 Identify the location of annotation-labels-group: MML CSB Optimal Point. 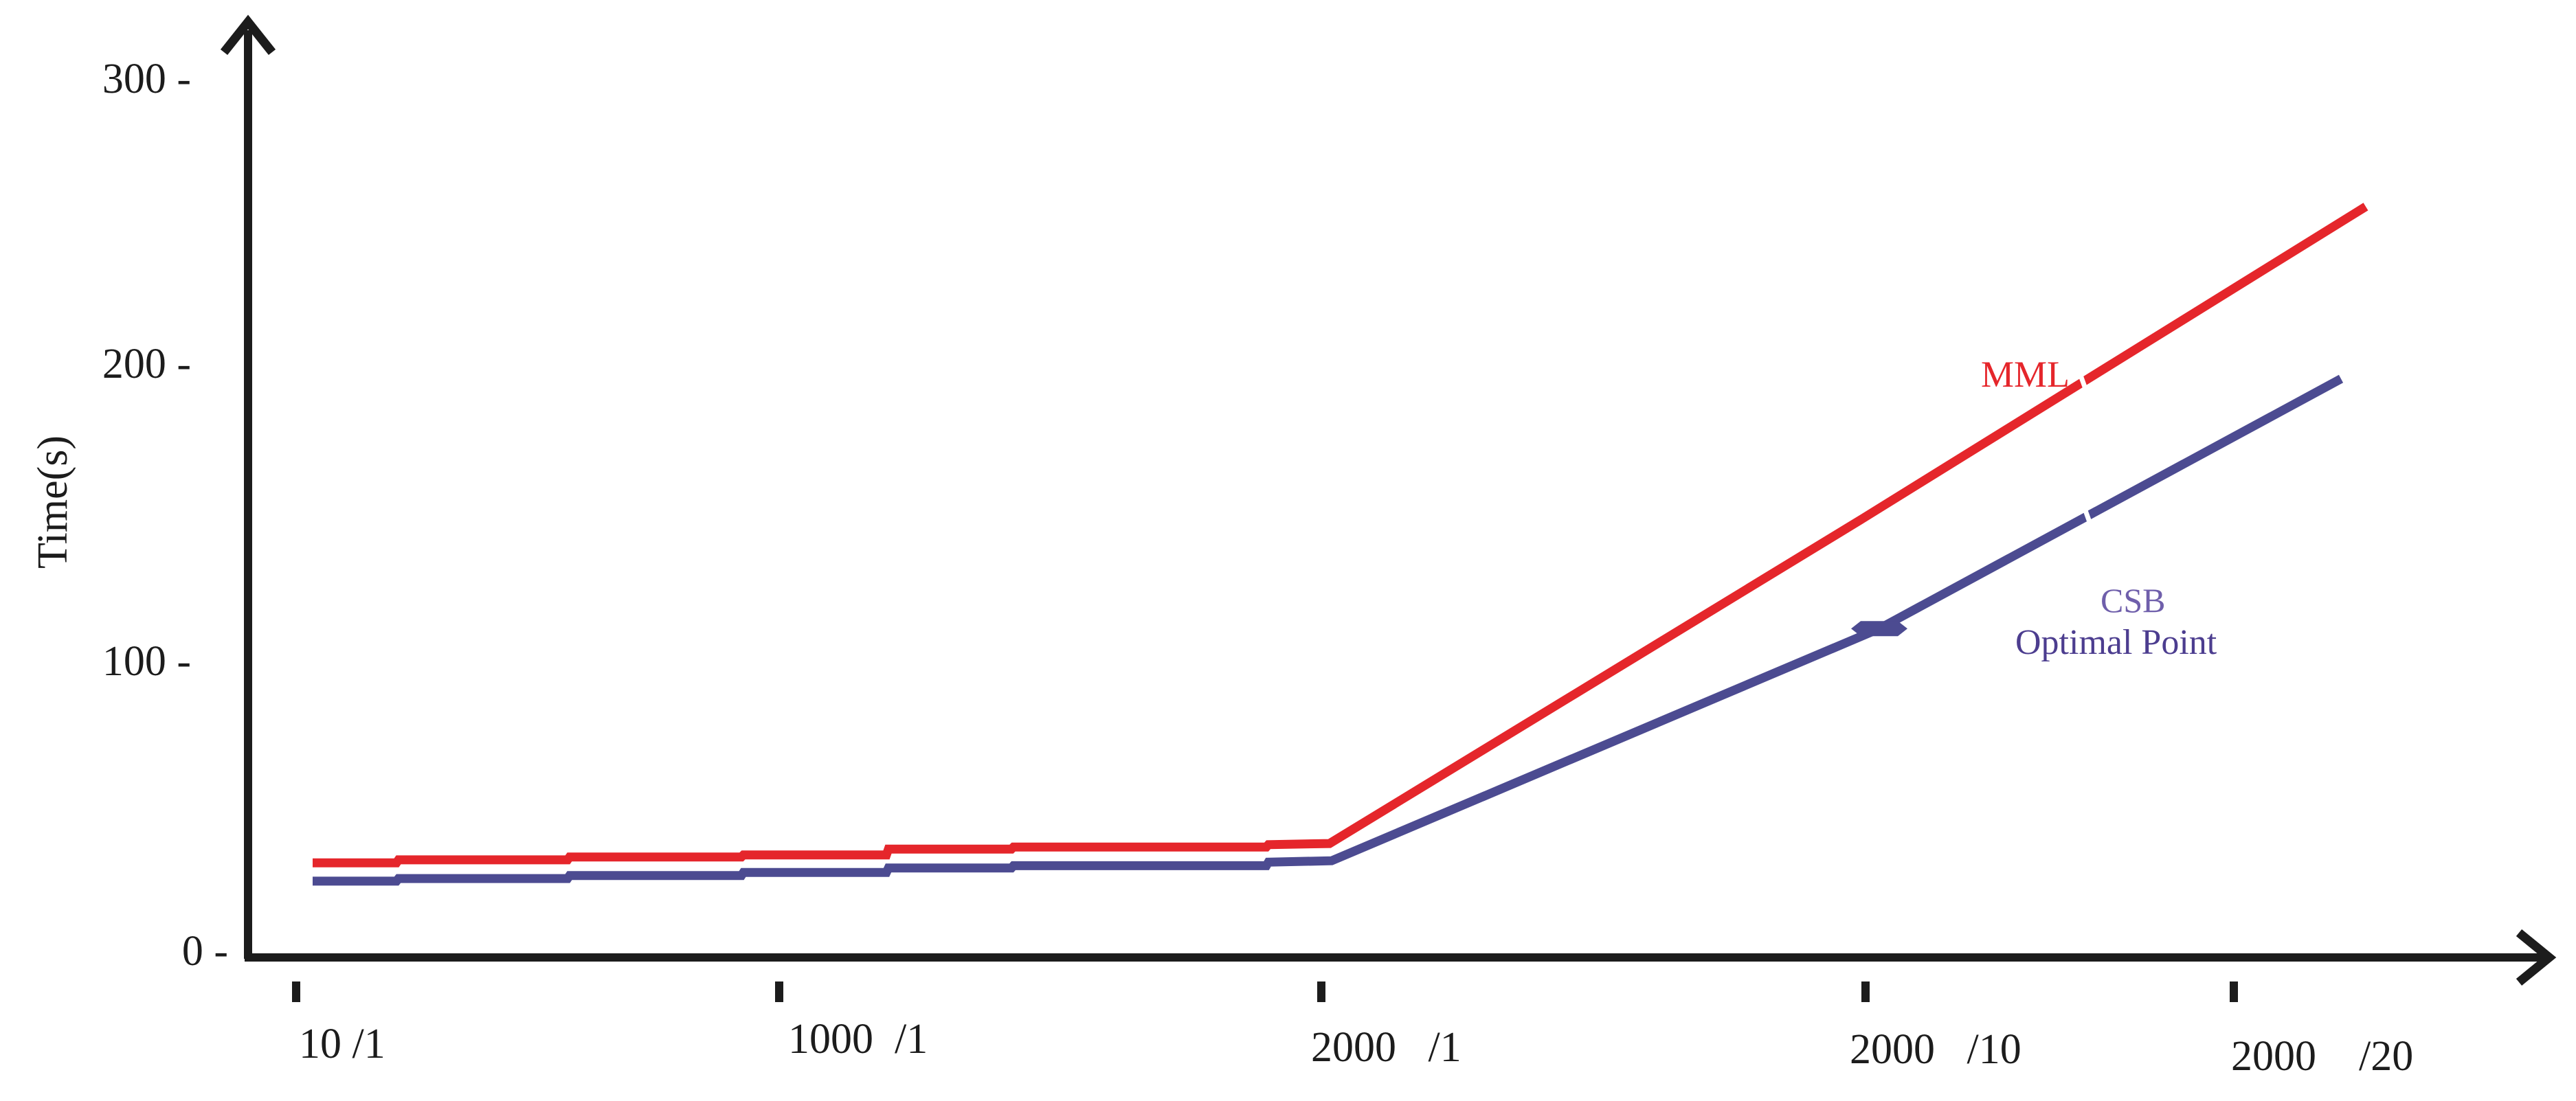
(2099, 508).